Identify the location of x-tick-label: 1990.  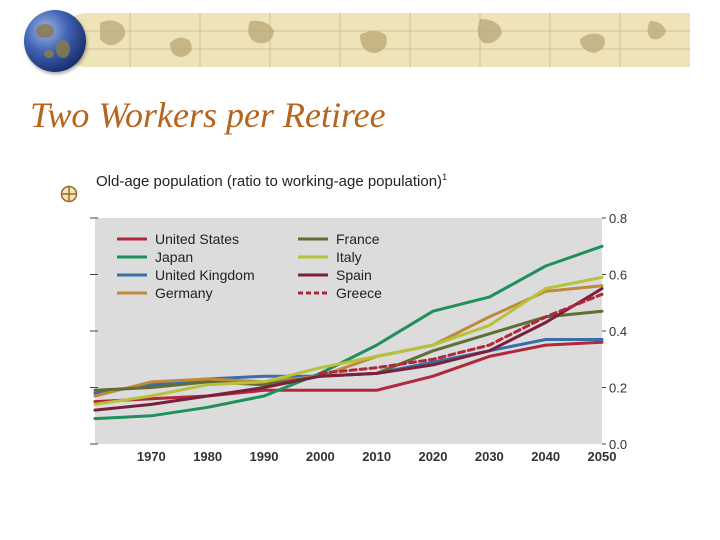
(264, 456).